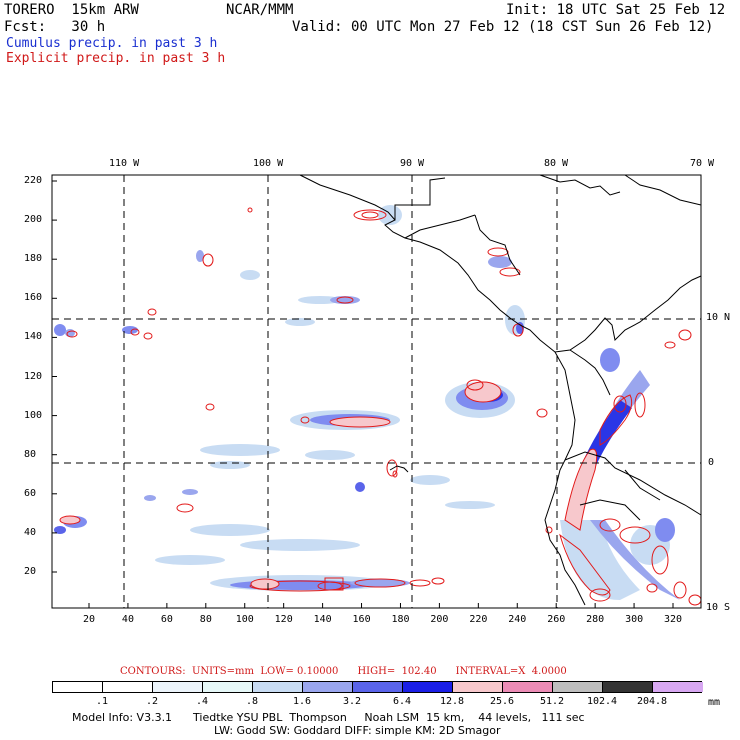  Describe the element at coordinates (124, 163) in the screenshot. I see `lon-label-110w: 110 W` at that location.